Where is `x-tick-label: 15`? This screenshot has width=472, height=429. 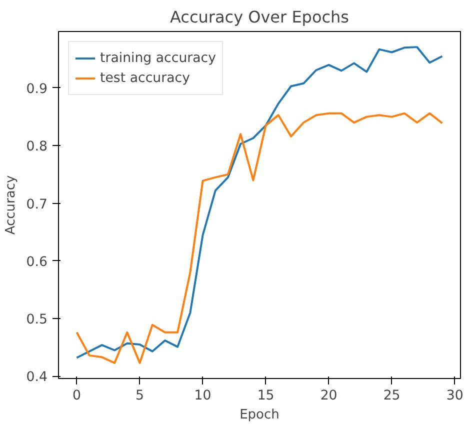 x-tick-label: 15 is located at coordinates (265, 396).